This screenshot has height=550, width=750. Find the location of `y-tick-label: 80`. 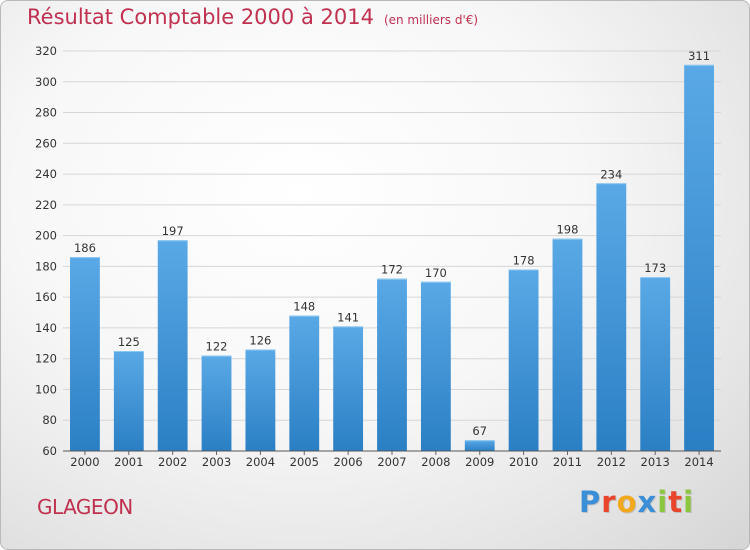

y-tick-label: 80 is located at coordinates (49, 420).